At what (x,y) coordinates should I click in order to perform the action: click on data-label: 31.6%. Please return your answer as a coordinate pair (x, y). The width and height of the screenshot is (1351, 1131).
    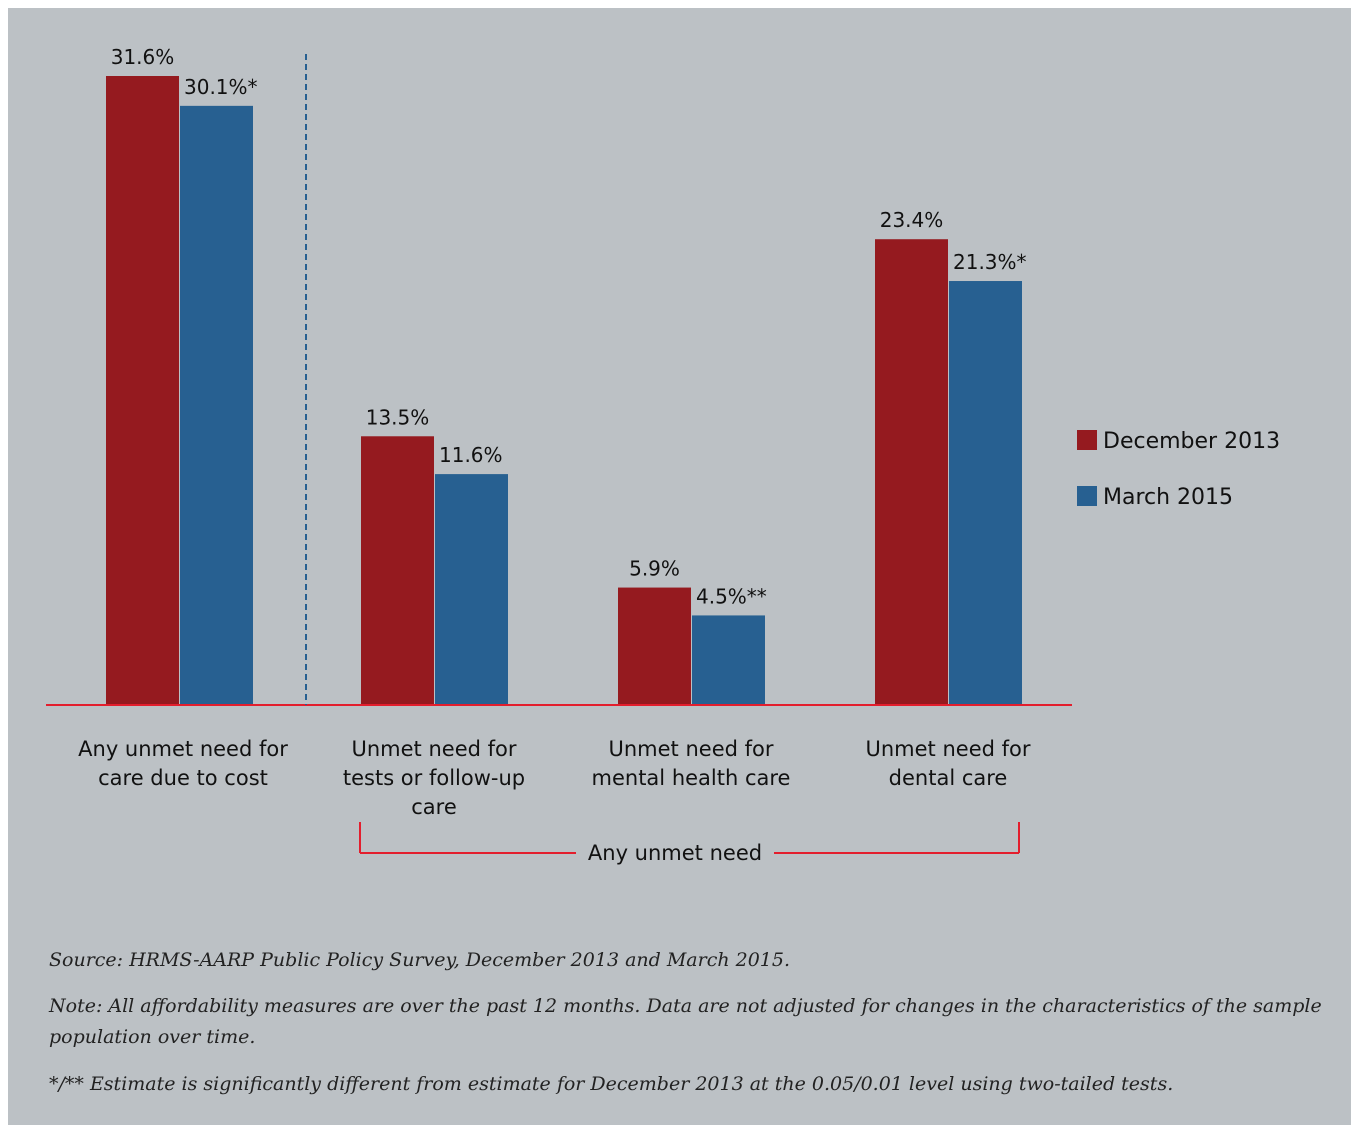
    Looking at the image, I should click on (143, 57).